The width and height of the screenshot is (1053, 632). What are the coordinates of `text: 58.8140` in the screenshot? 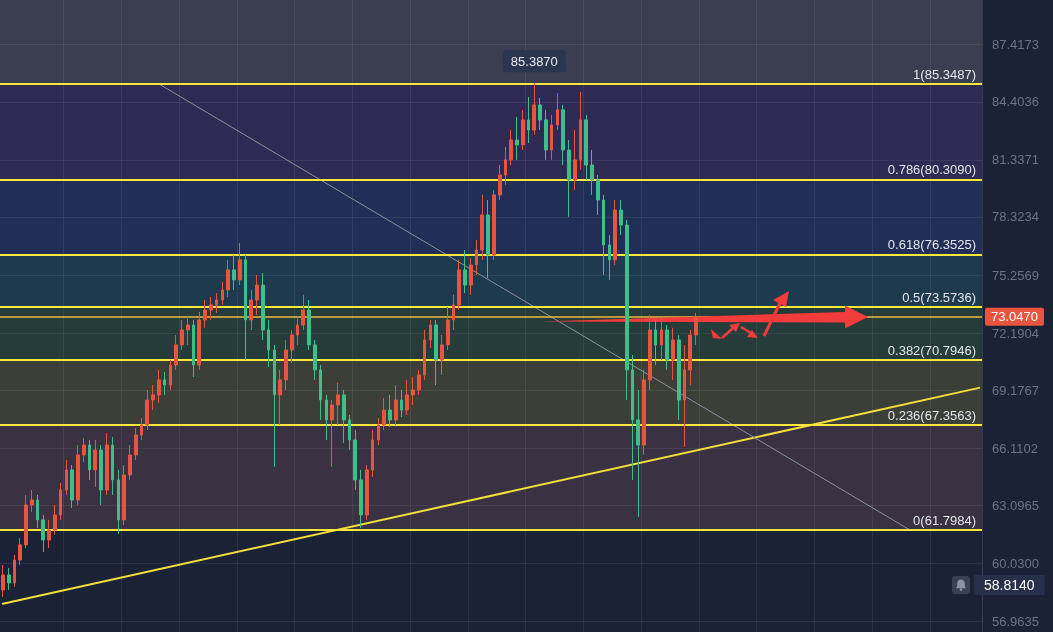 It's located at (1009, 585).